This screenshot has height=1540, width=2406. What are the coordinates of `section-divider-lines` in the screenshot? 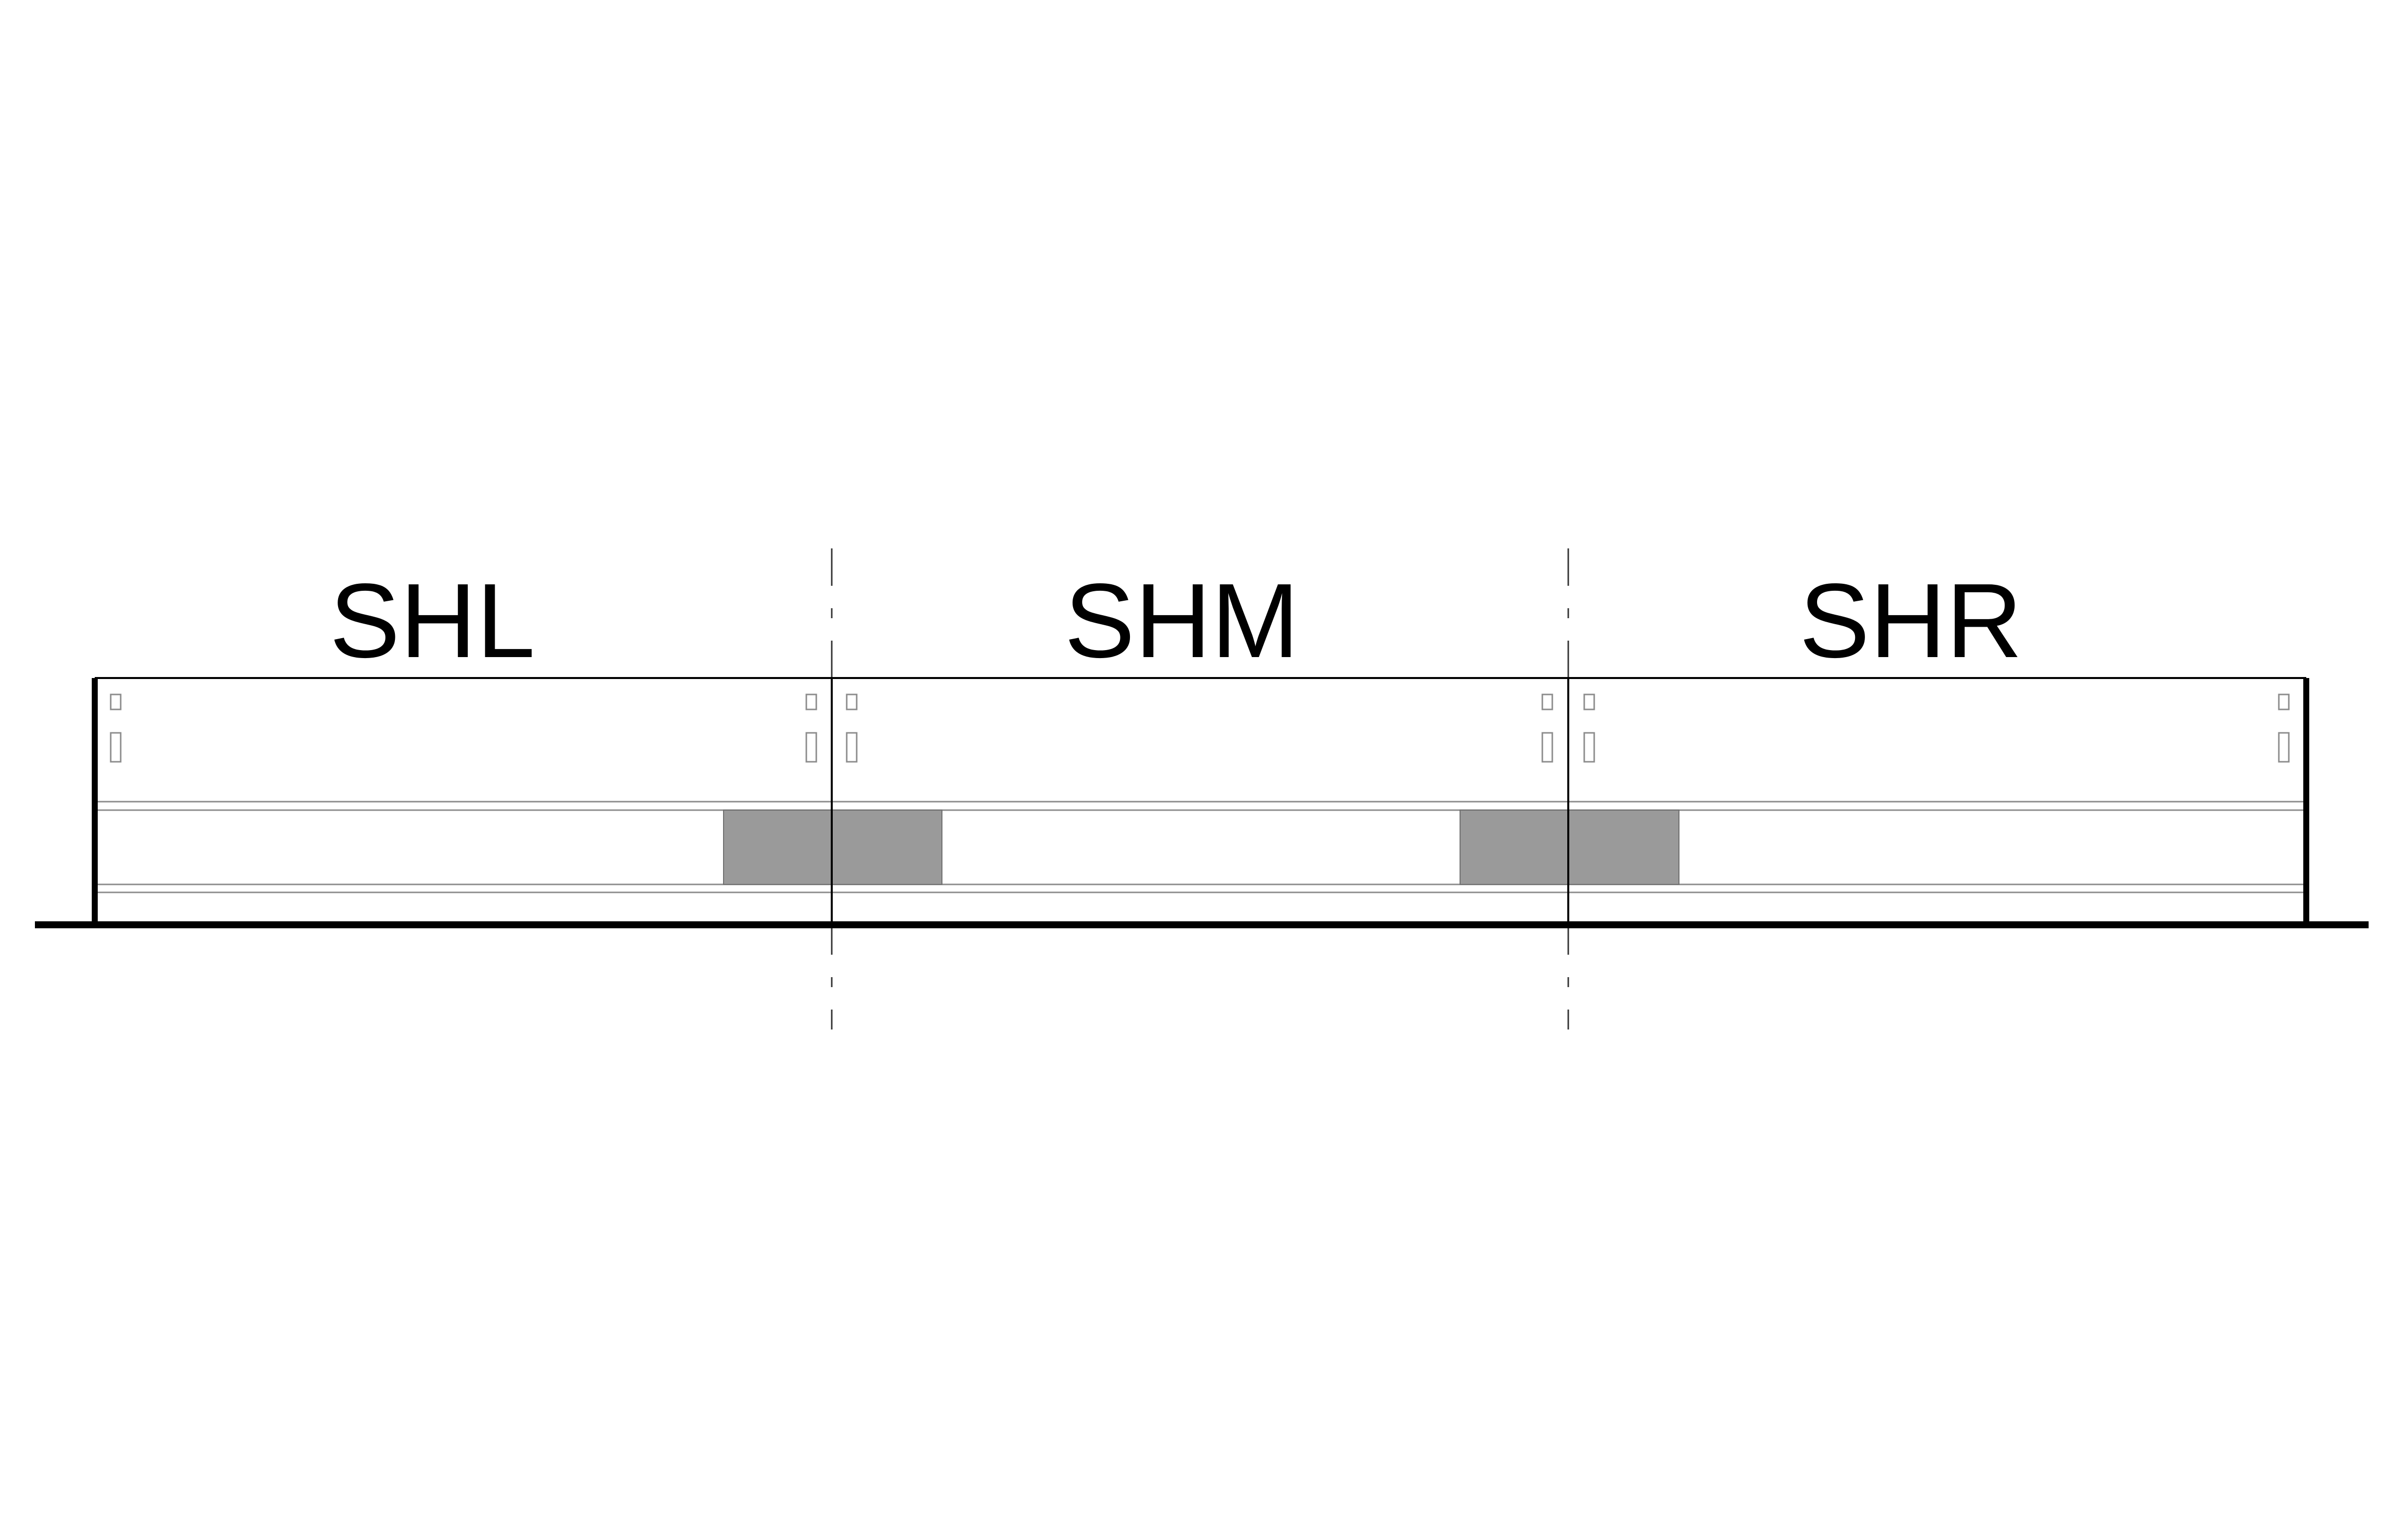 It's located at (1200, 788).